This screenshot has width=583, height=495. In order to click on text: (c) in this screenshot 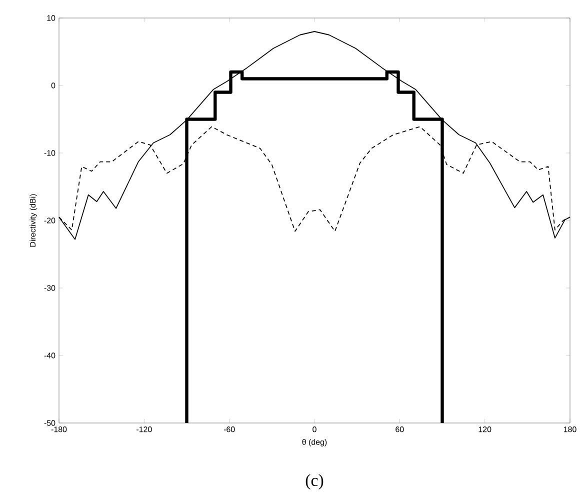, I will do `click(315, 482)`.